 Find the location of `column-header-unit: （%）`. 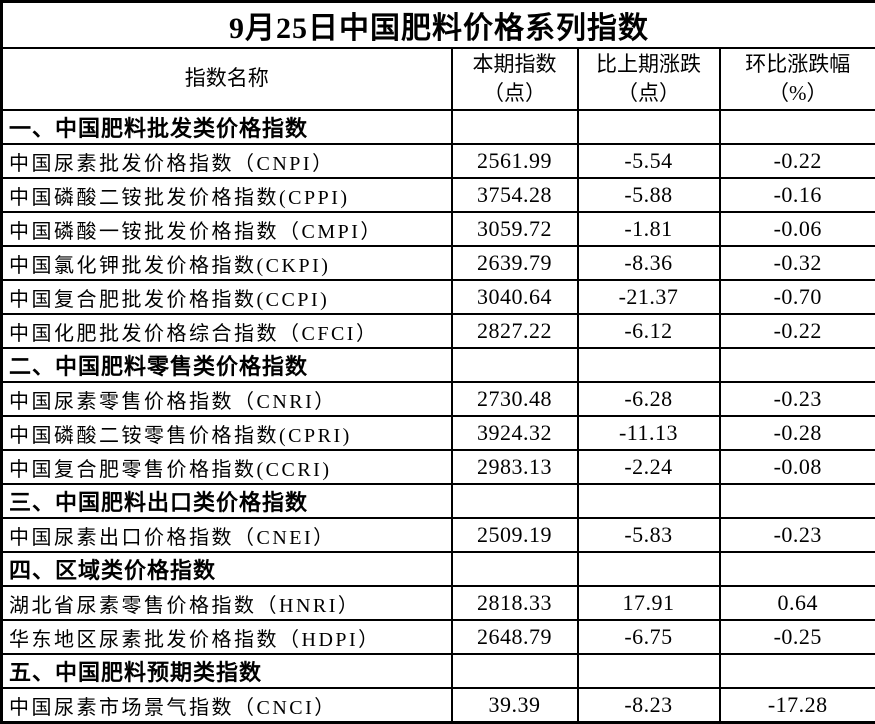

column-header-unit: （%） is located at coordinates (798, 93).